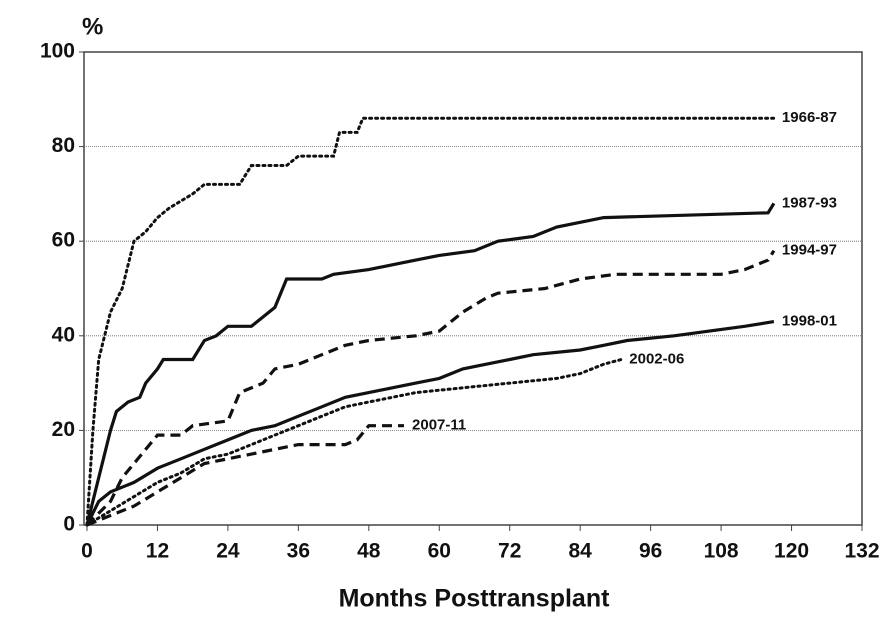 This screenshot has height=620, width=889. What do you see at coordinates (63, 334) in the screenshot?
I see `y-tick-label: 40` at bounding box center [63, 334].